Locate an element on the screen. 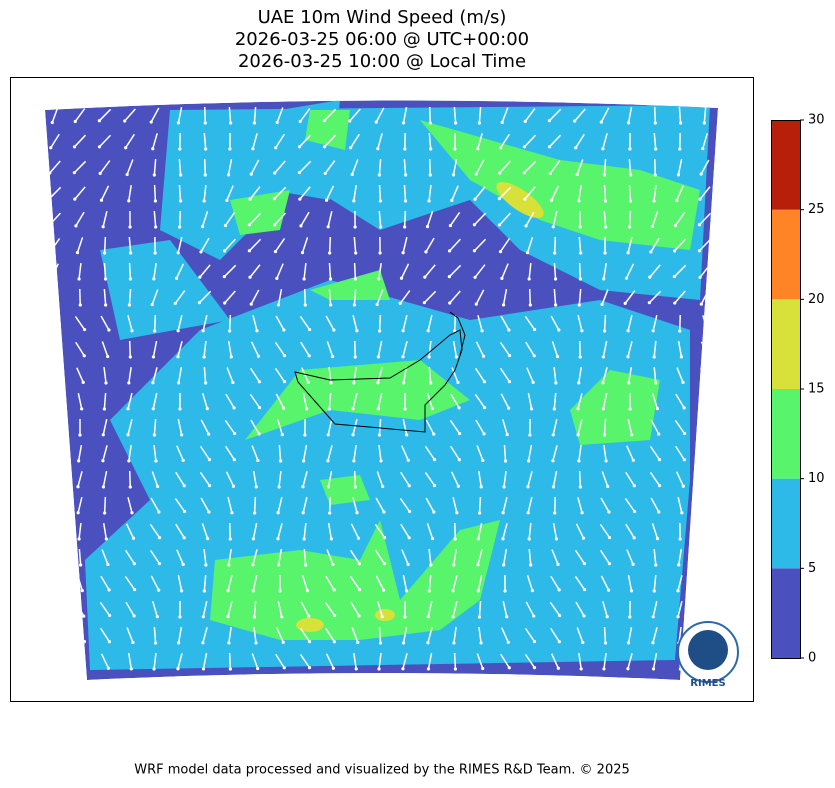 This screenshot has height=788, width=835. colorbar-segment is located at coordinates (785, 165).